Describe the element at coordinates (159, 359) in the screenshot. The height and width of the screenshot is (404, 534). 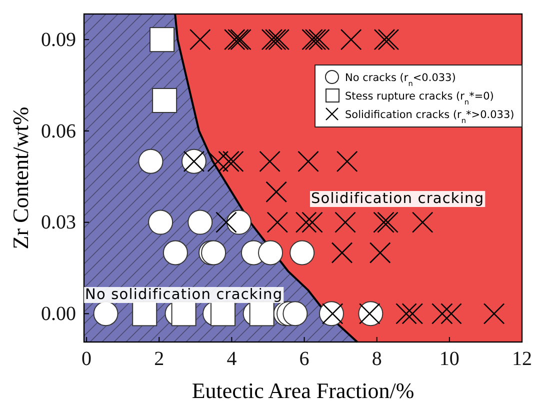
I see `x-tick-label: 2` at that location.